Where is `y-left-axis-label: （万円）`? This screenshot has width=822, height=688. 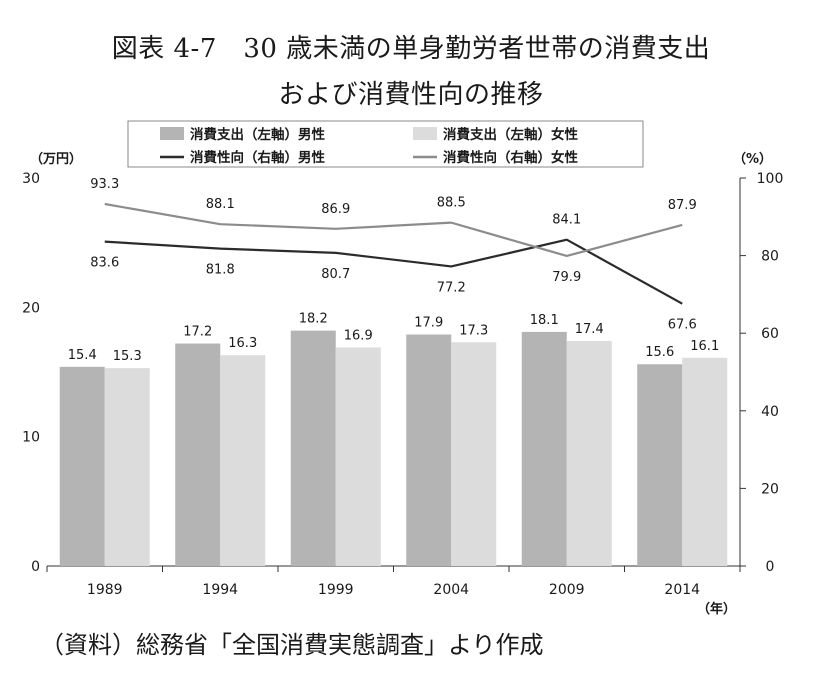
y-left-axis-label: （万円） is located at coordinates (56, 159).